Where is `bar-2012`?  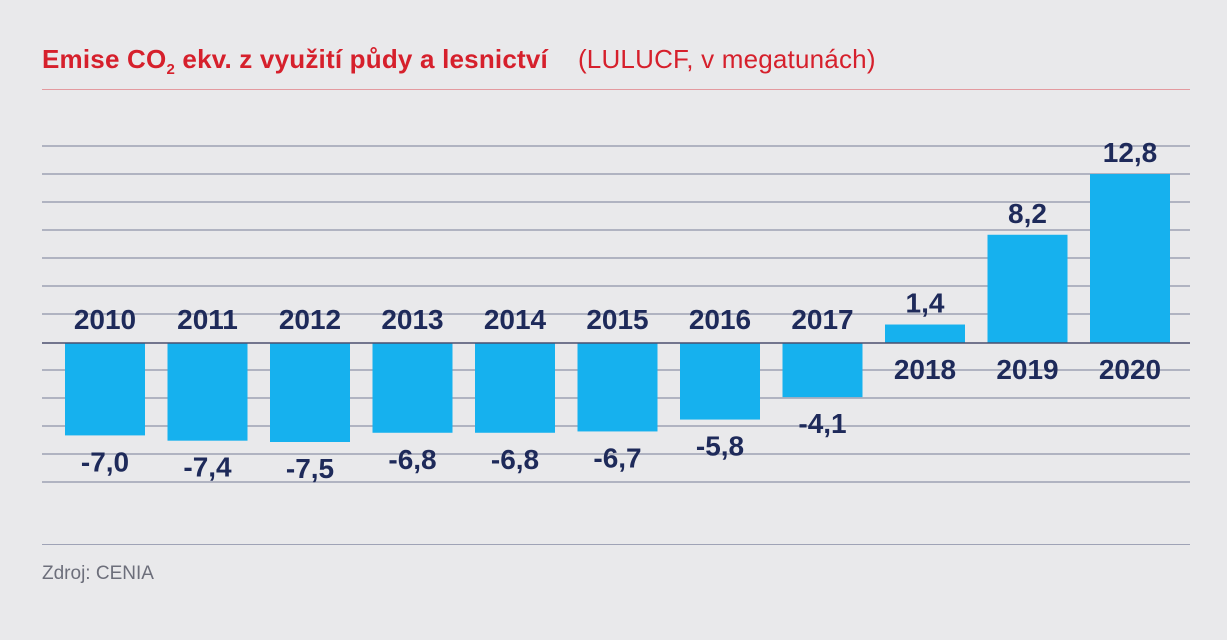
bar-2012 is located at coordinates (310, 392).